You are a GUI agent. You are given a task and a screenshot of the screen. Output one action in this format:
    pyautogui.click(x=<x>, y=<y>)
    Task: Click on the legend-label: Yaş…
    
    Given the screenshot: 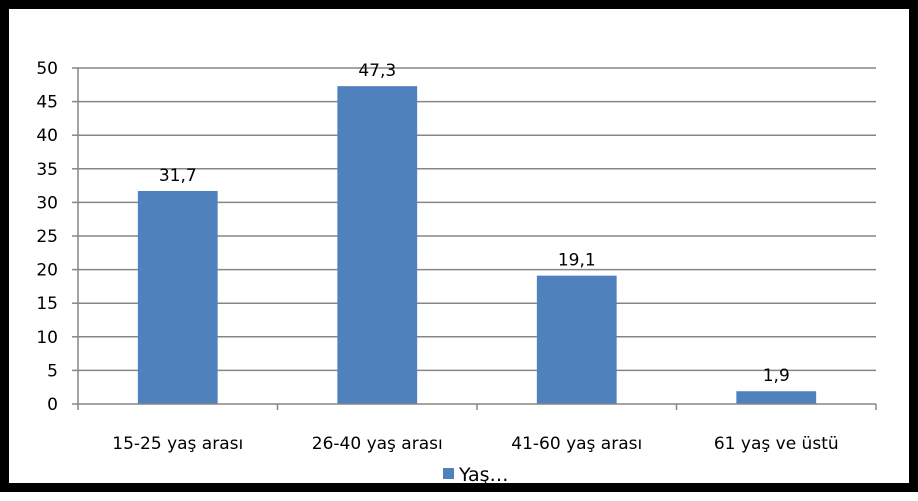 What is the action you would take?
    pyautogui.click(x=483, y=475)
    